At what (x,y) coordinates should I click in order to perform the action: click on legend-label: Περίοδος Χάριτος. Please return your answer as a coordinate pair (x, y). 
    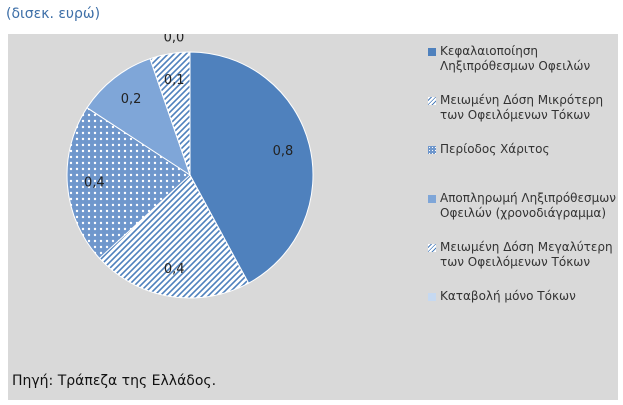
    Looking at the image, I should click on (495, 149).